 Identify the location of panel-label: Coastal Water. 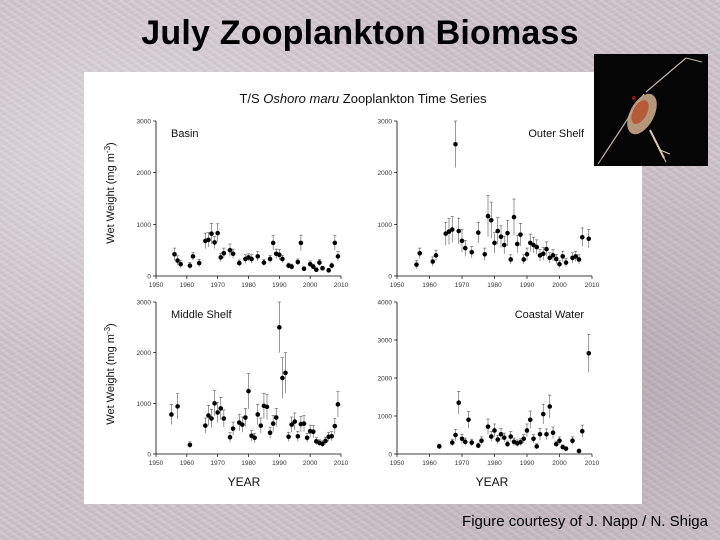
(550, 315).